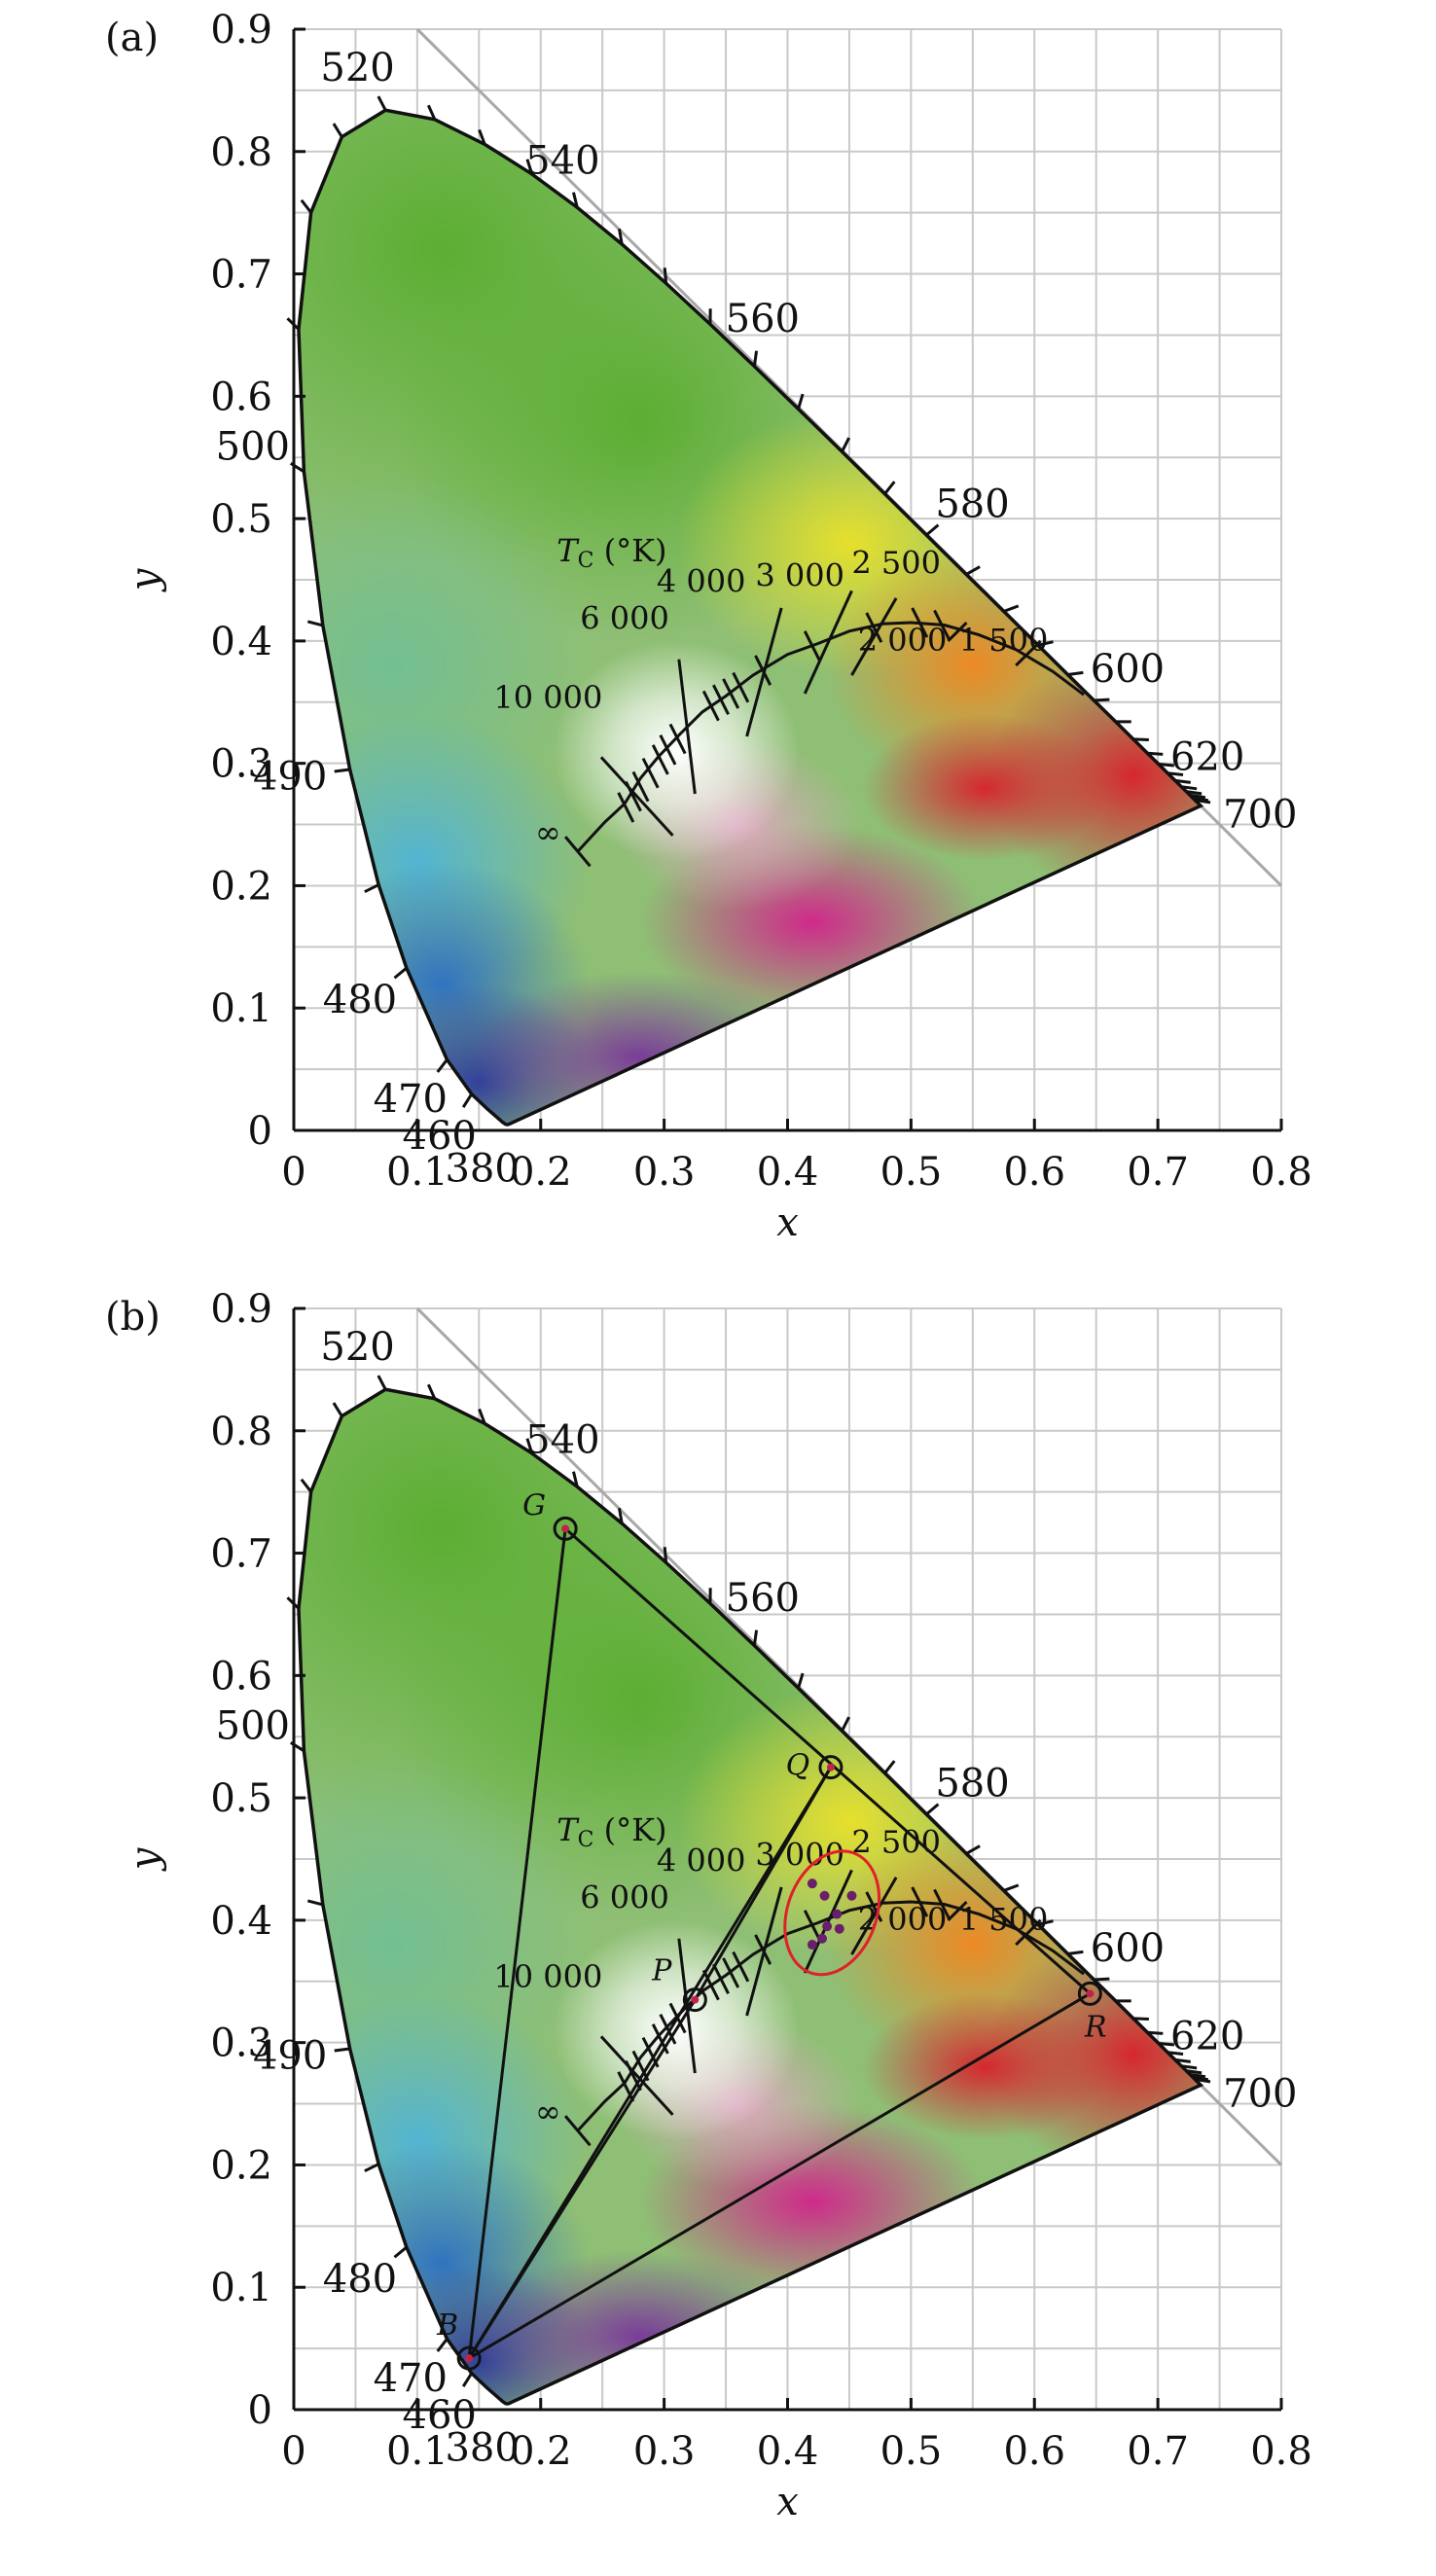  What do you see at coordinates (896, 563) in the screenshot?
I see `cct-label: 2 500` at bounding box center [896, 563].